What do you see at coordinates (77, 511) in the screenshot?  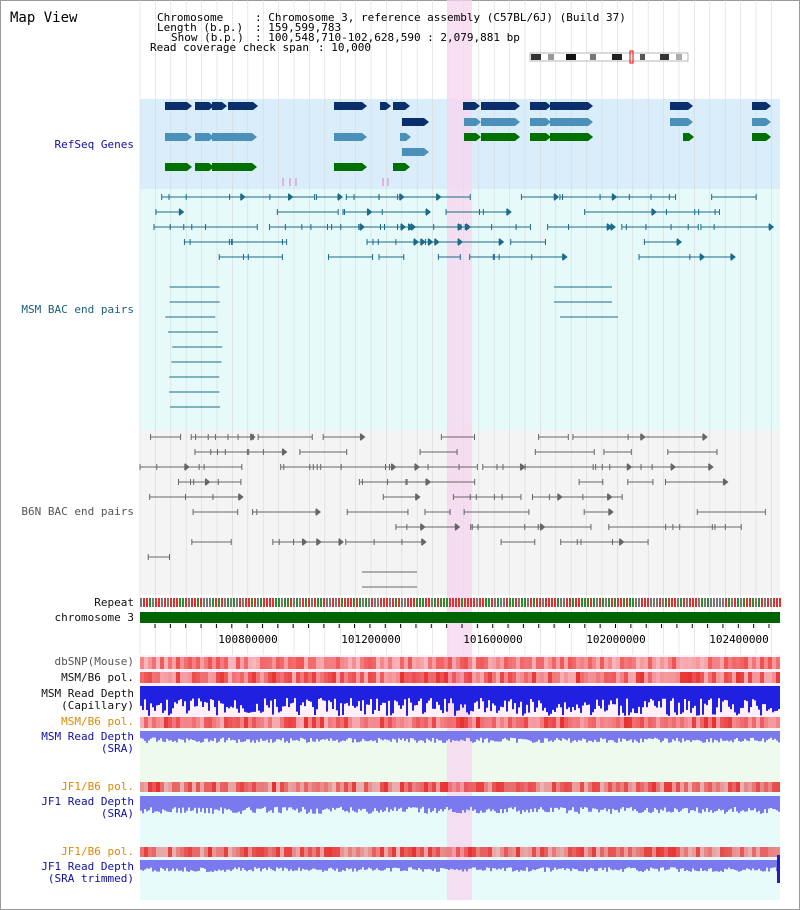 I see `track-label-b6n-bac: B6N BAC end pairs` at bounding box center [77, 511].